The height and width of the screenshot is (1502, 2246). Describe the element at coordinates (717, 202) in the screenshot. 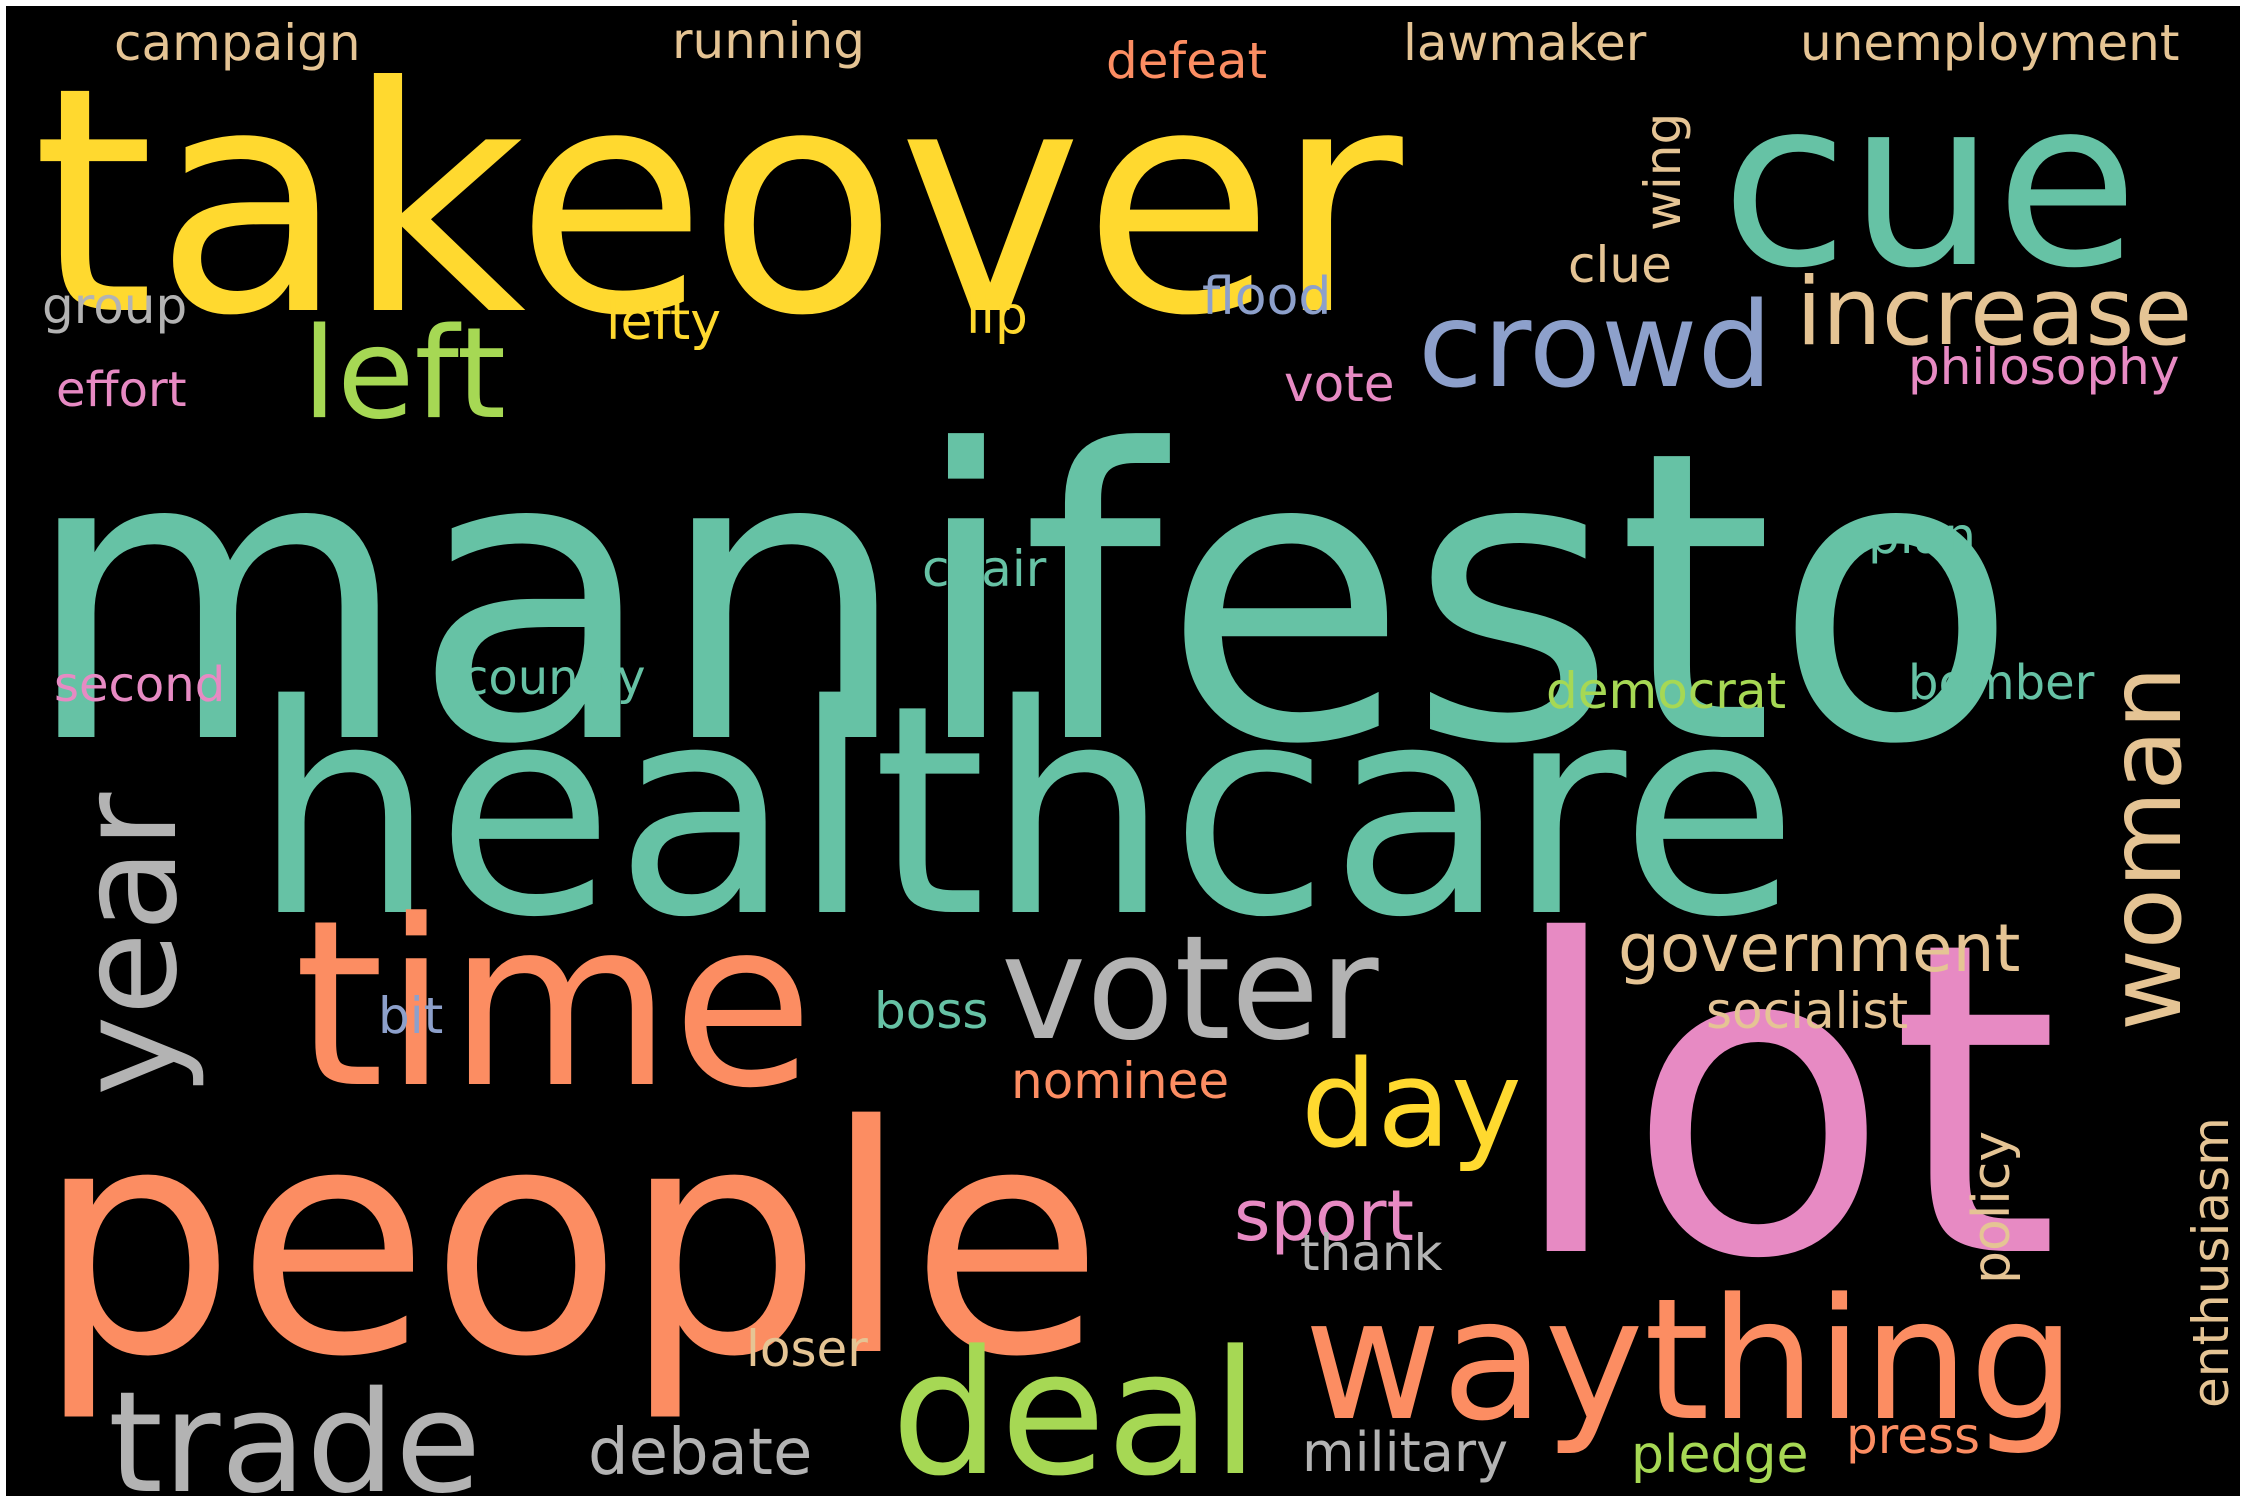

I see `word-takeover: takeover` at that location.